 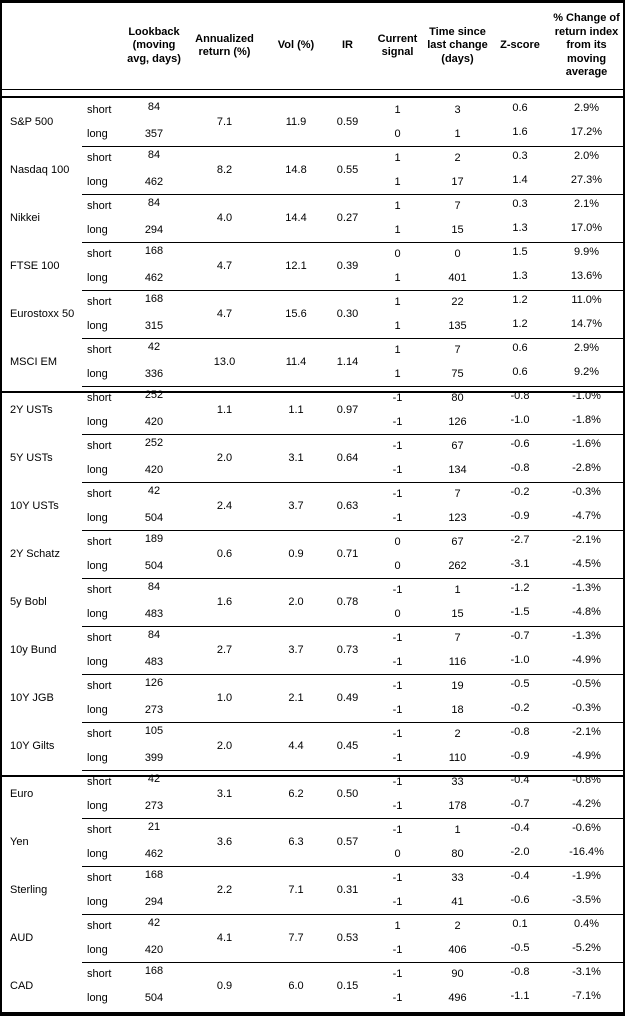 I want to click on annualized-return: 13.0, so click(x=224, y=362).